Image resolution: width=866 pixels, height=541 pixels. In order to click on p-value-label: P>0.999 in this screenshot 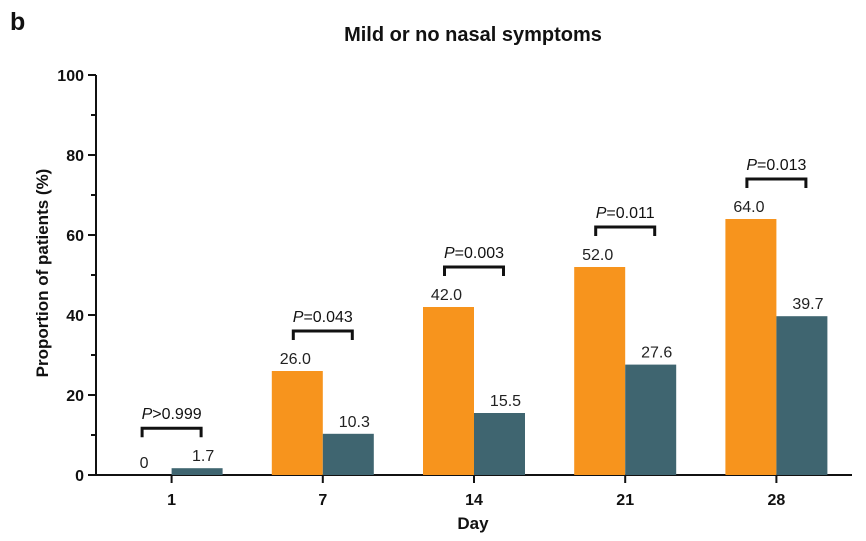, I will do `click(172, 414)`.